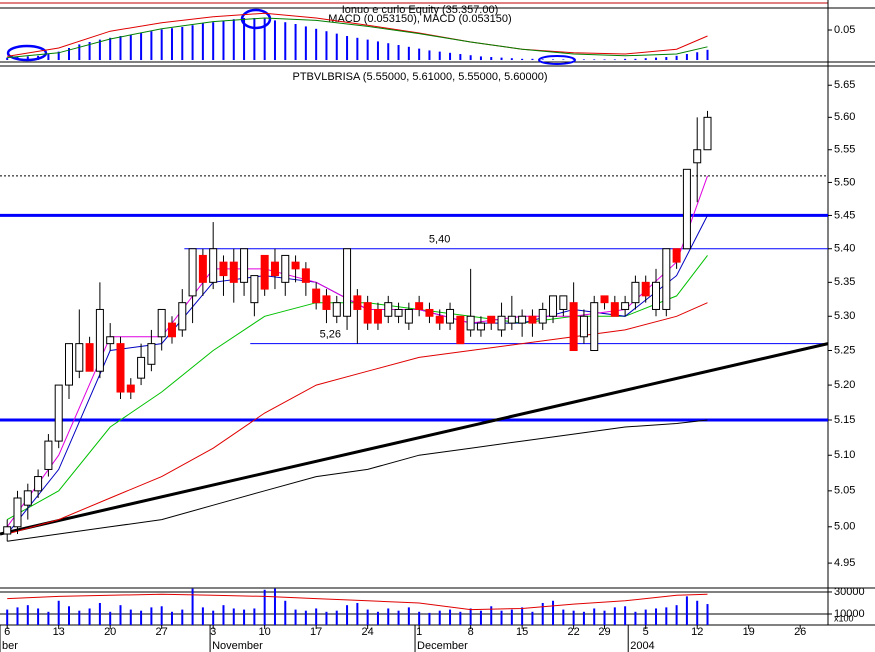  I want to click on x-tick-label: 29, so click(604, 632).